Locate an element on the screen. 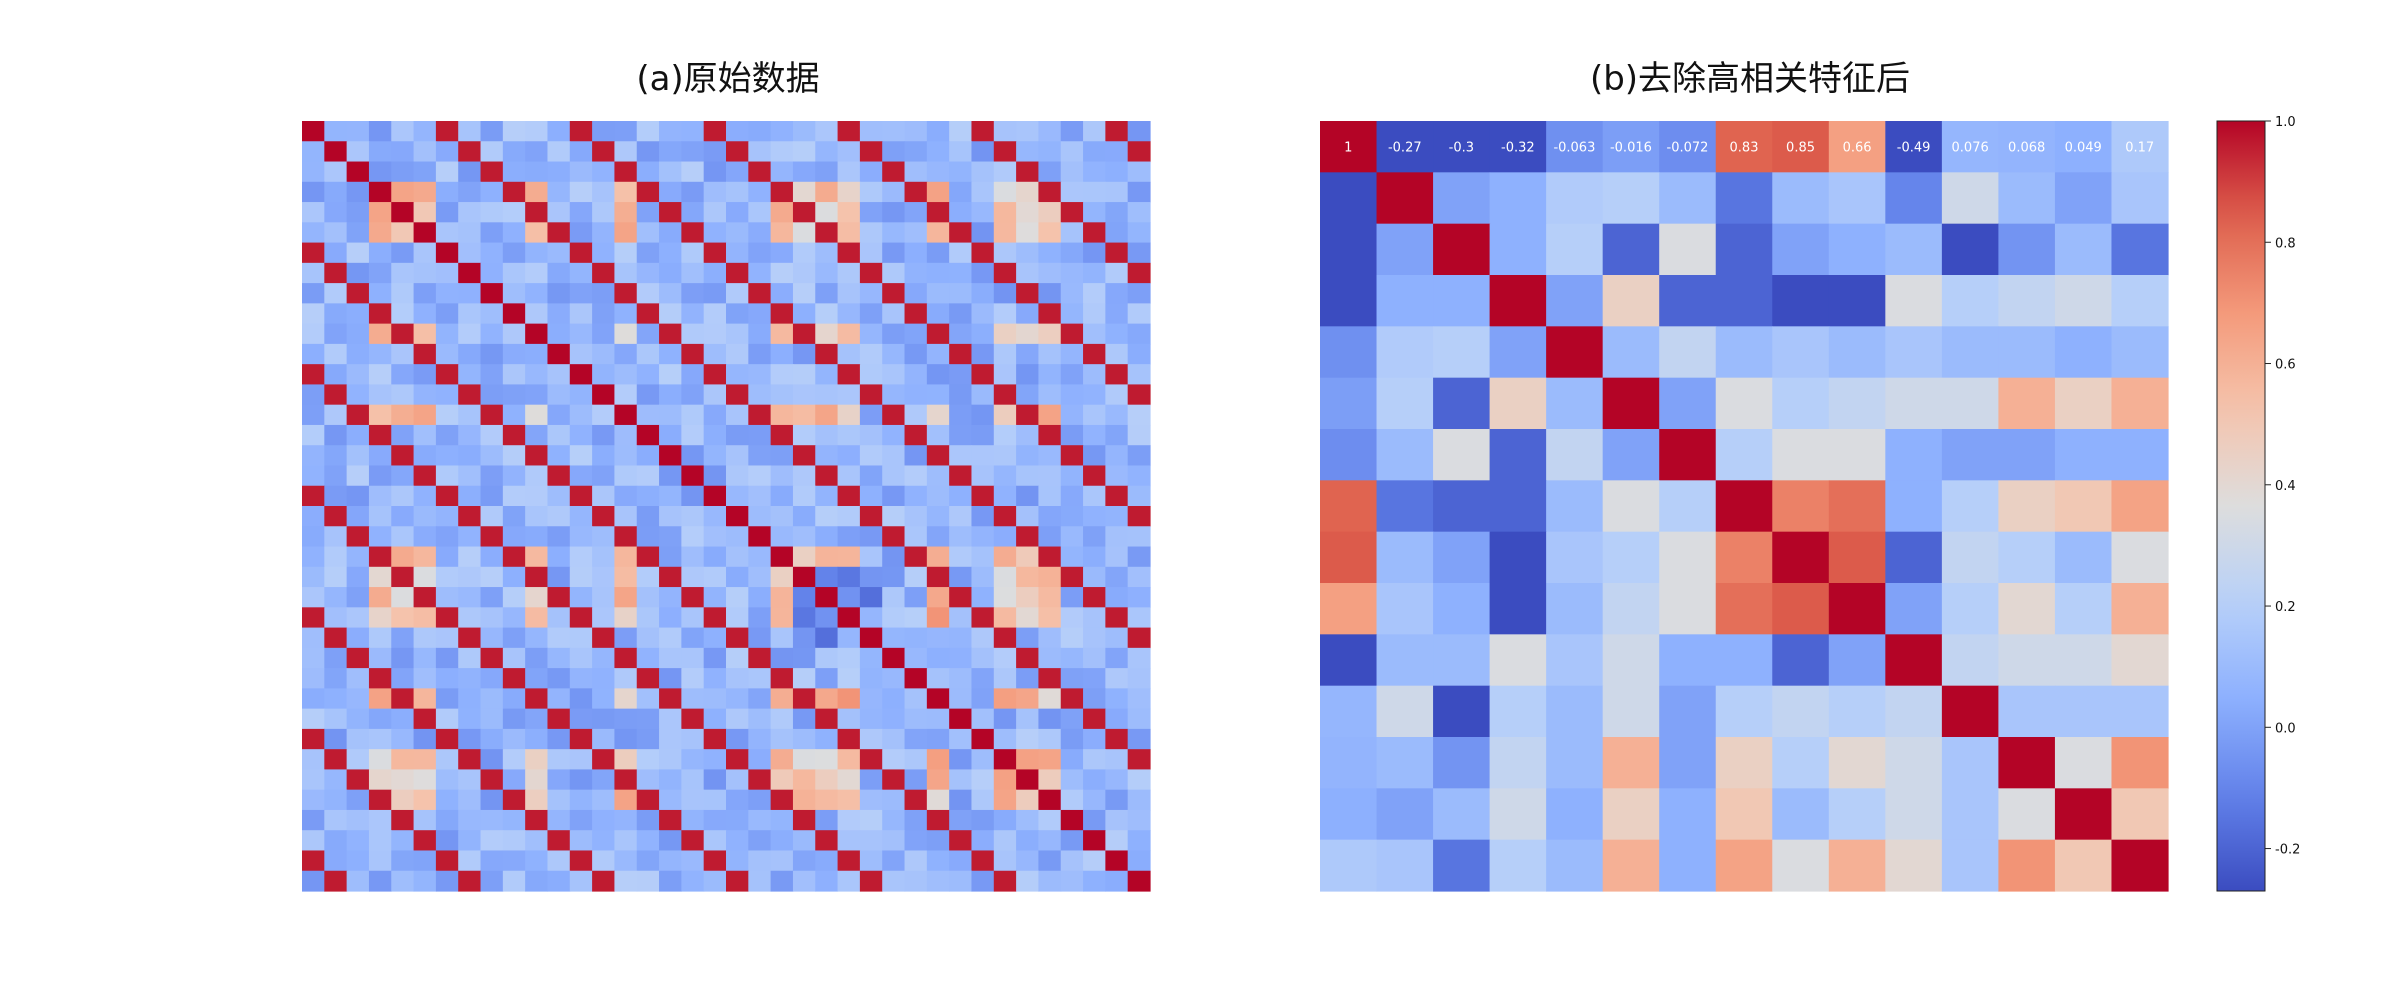 This screenshot has width=2400, height=1000. colorbar-gradient is located at coordinates (2241, 506).